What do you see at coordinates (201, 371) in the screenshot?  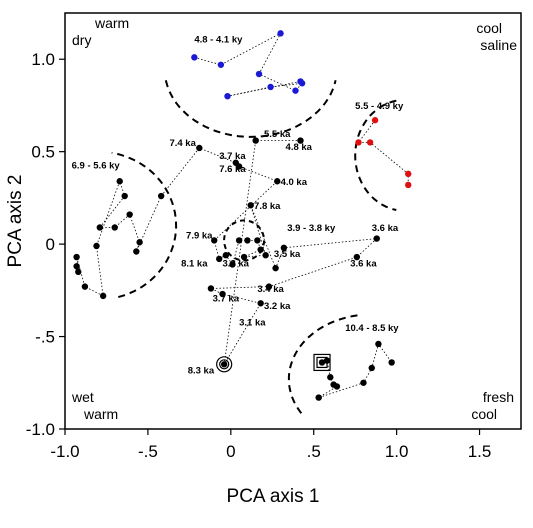 I see `annotation-label: 8.3 ka` at bounding box center [201, 371].